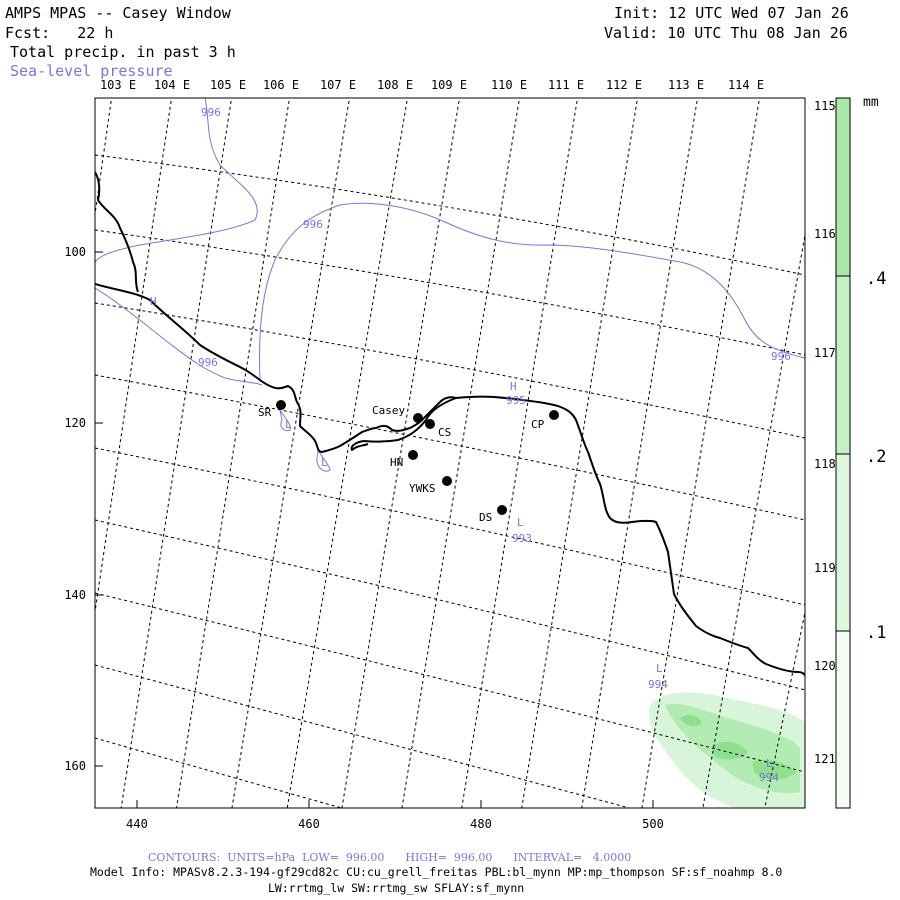 The image size is (900, 900). What do you see at coordinates (75, 252) in the screenshot?
I see `y-label-100: 100` at bounding box center [75, 252].